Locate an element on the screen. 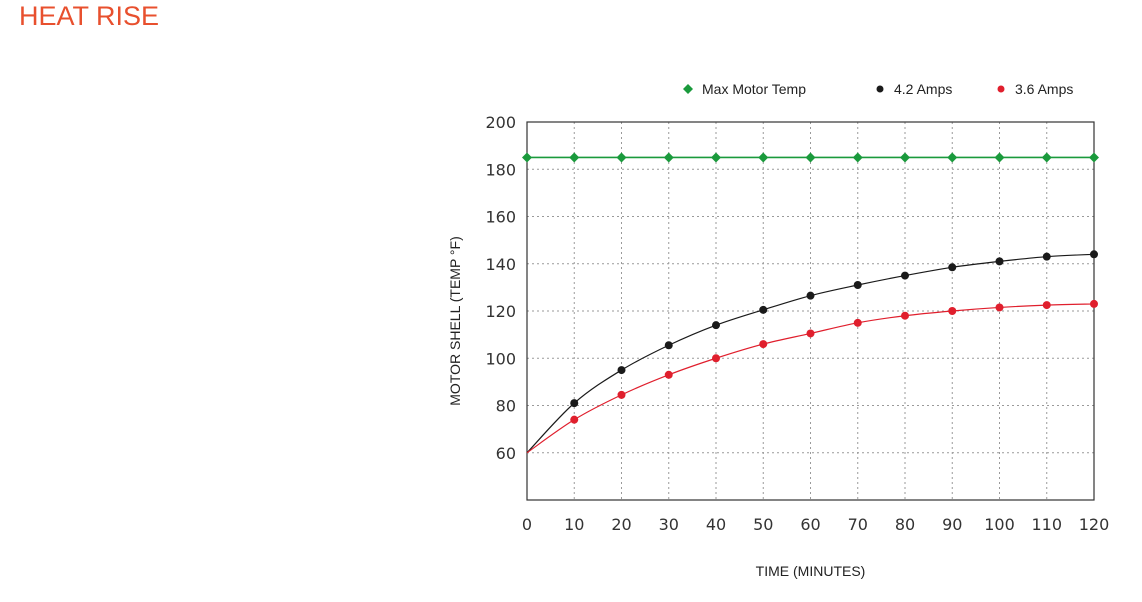  x-tick-label: 40 is located at coordinates (716, 524).